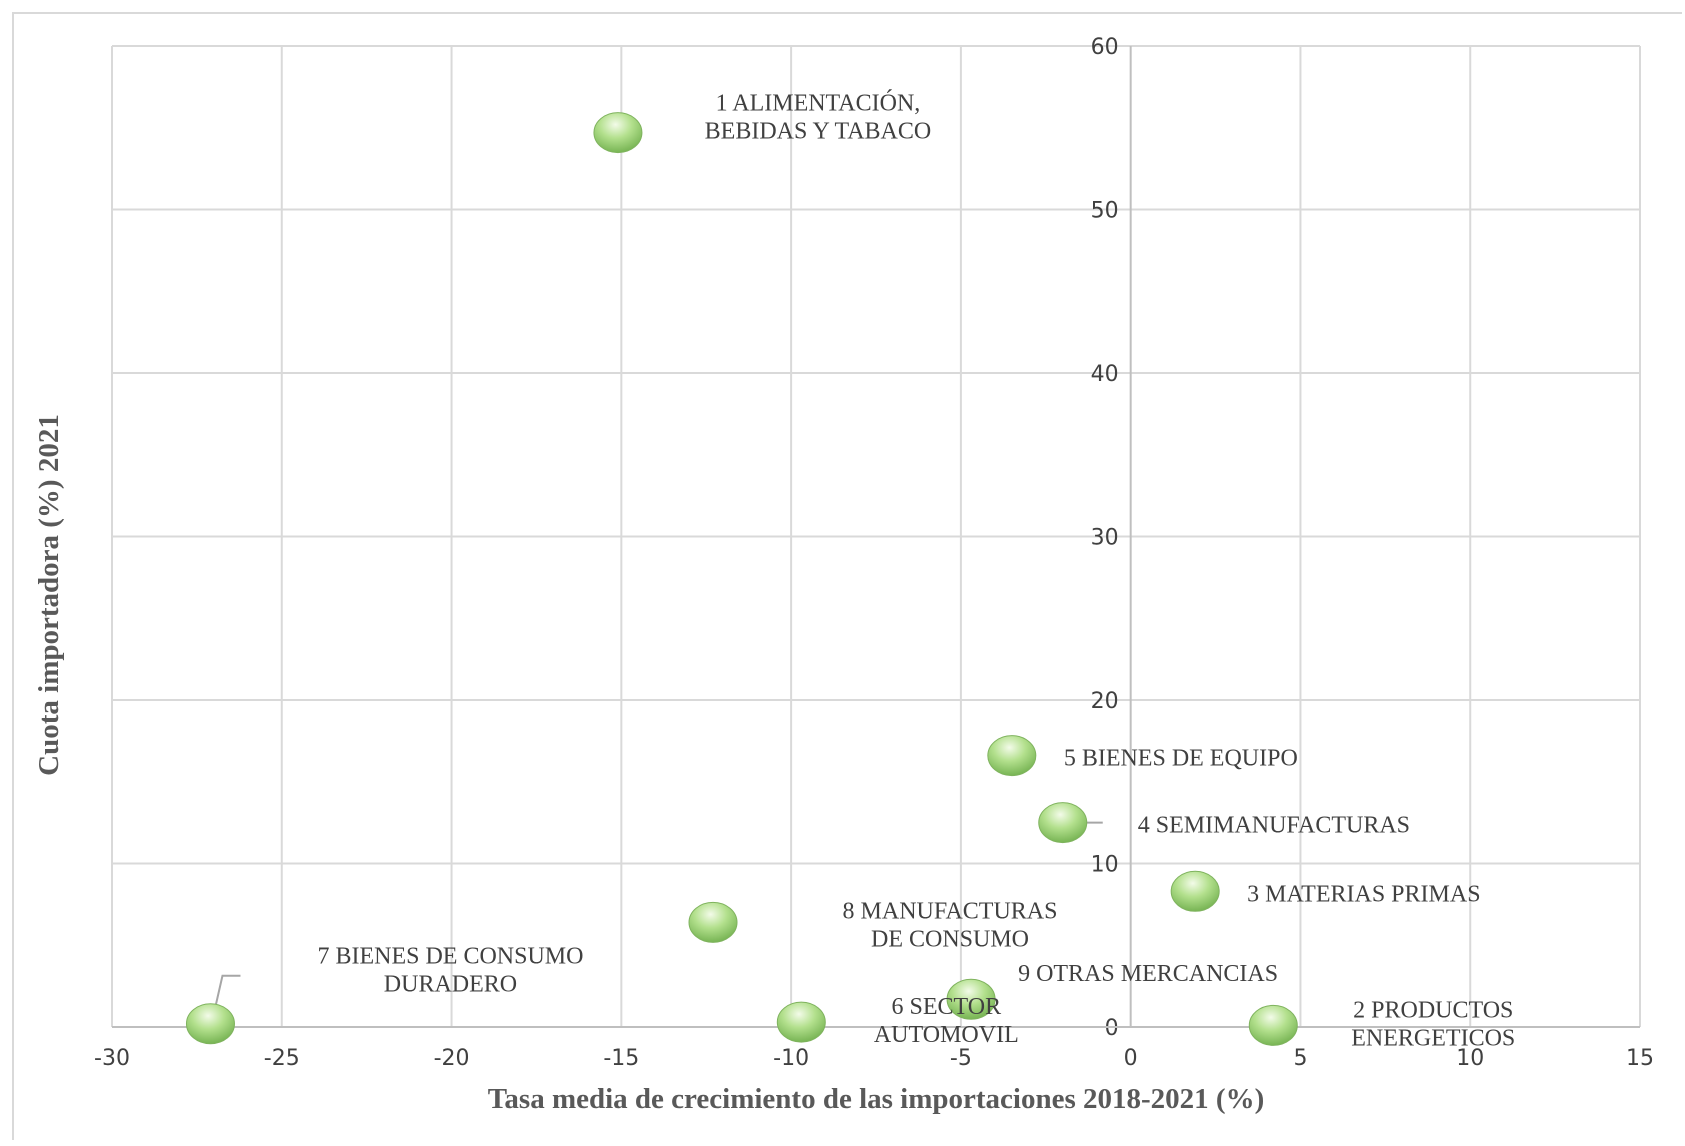  I want to click on data-point-label: 5 BIENES DE EQUIPO, so click(1181, 759).